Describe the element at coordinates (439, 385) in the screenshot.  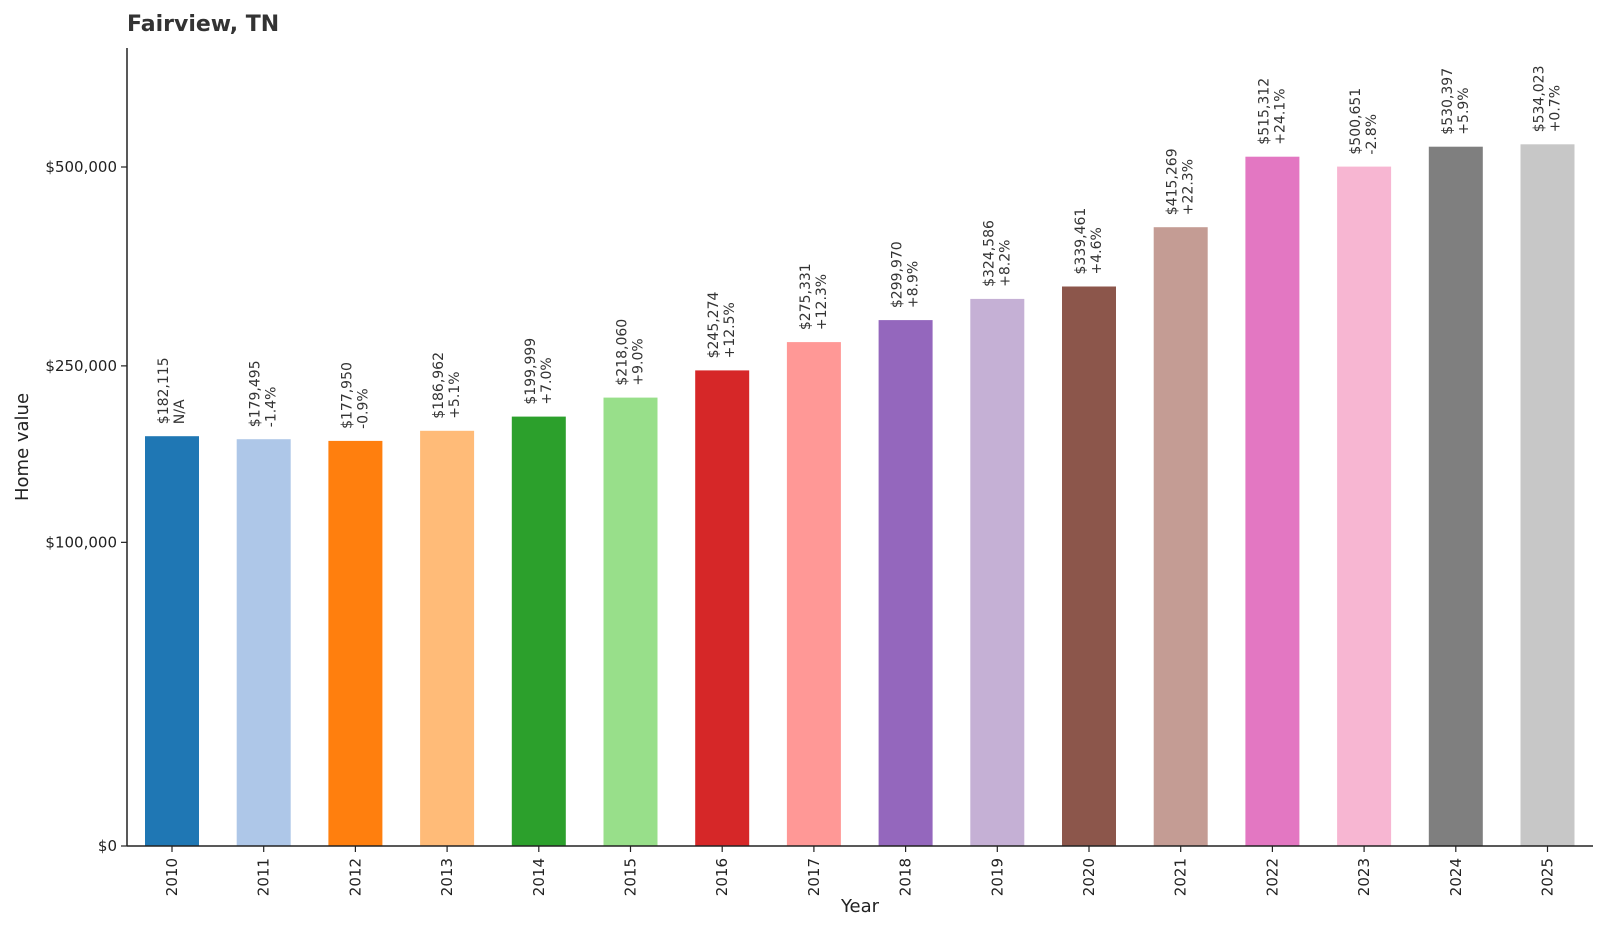
I see `bar-value-label: $186,962` at that location.